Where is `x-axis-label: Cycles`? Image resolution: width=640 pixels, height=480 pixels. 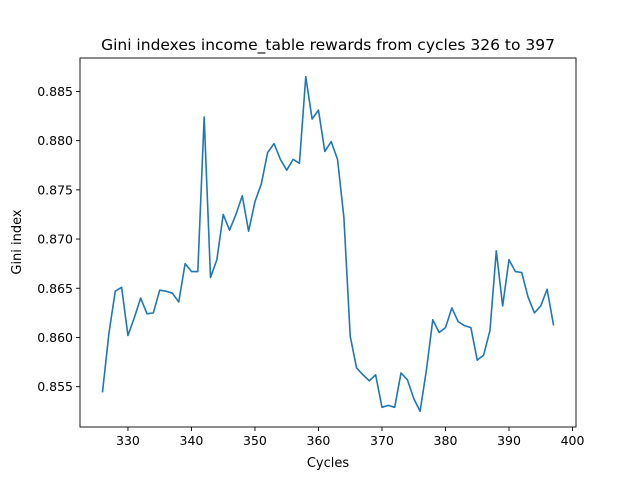
x-axis-label: Cycles is located at coordinates (328, 463).